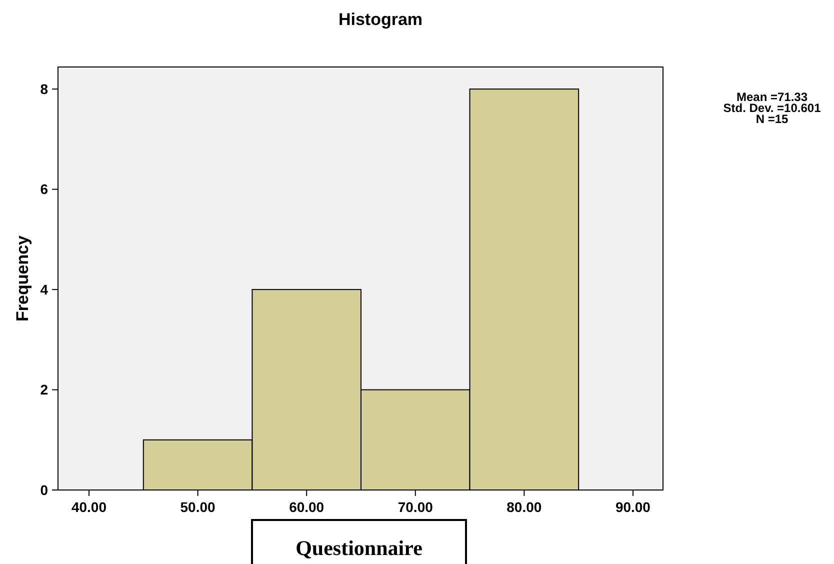 Image resolution: width=834 pixels, height=564 pixels. Describe the element at coordinates (772, 119) in the screenshot. I see `text: N =15` at that location.